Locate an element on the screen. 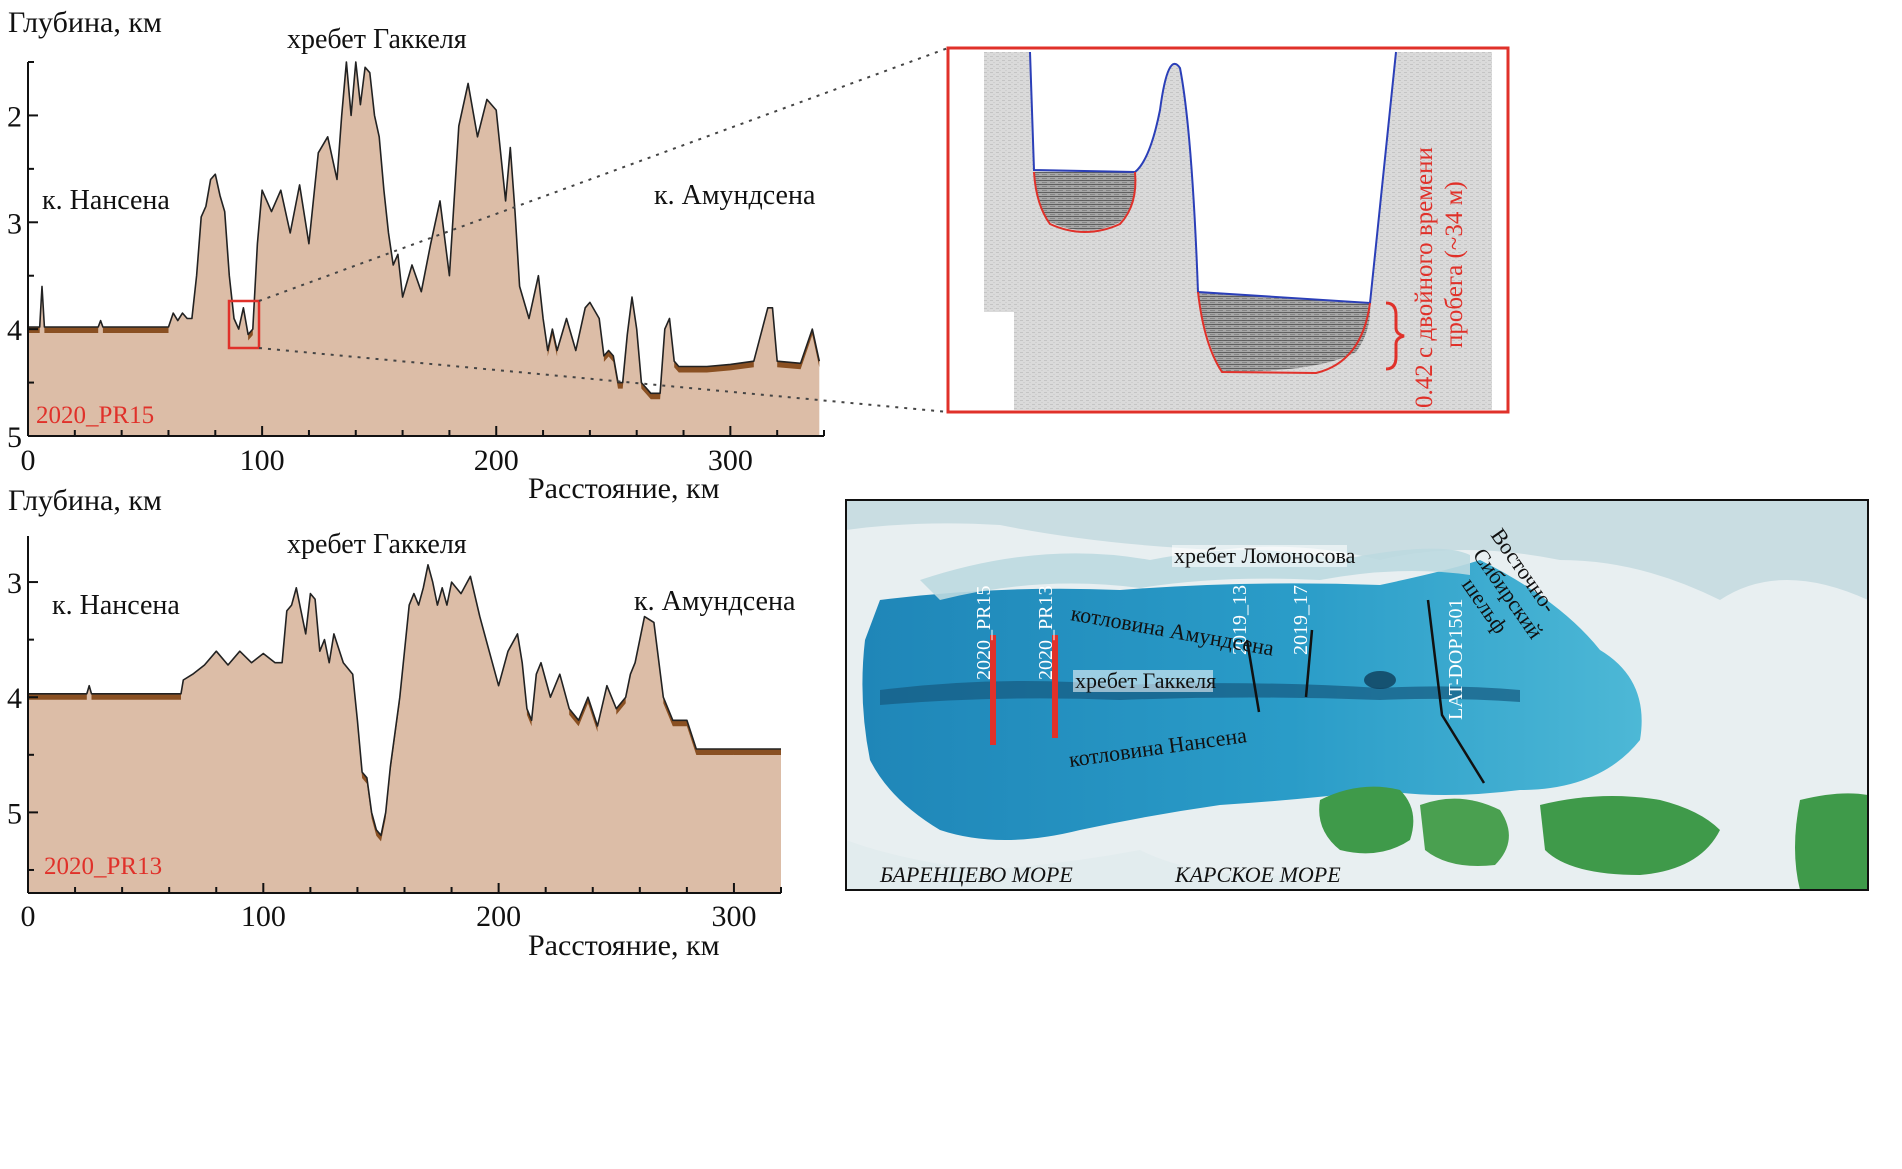  pr13-x-tick-label: 100 is located at coordinates (263, 916).